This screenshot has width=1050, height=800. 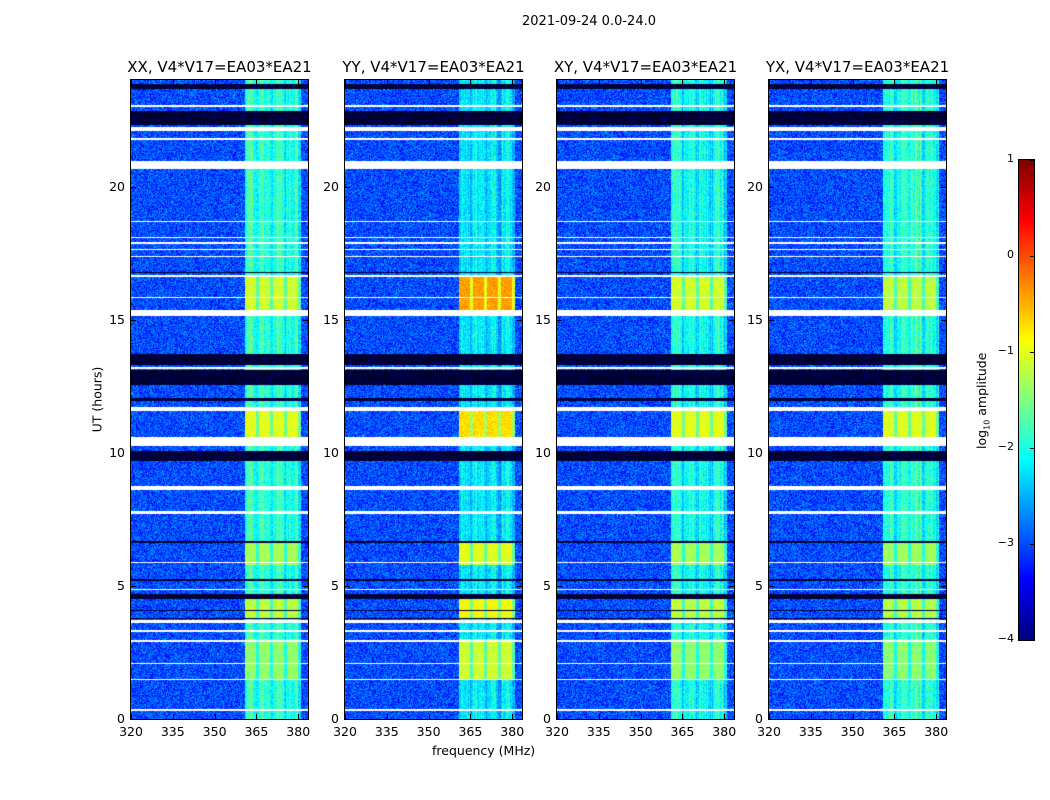 I want to click on colorbar-label-rest: amplitude, so click(x=981, y=386).